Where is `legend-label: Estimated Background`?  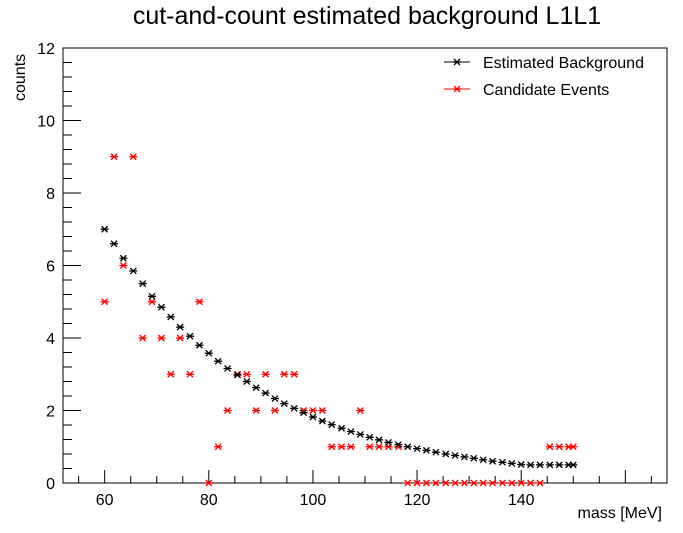 legend-label: Estimated Background is located at coordinates (563, 63).